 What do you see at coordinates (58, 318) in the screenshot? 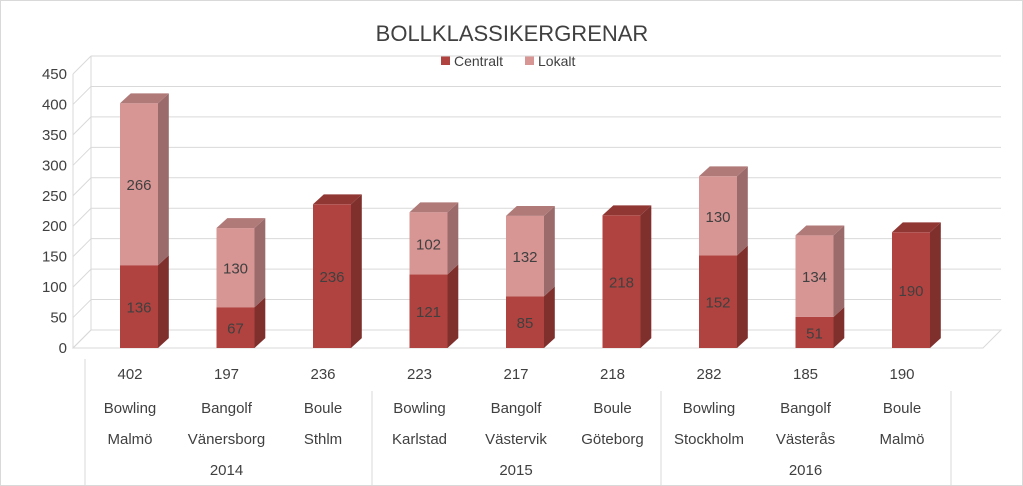
I see `y-tick-label: 50` at bounding box center [58, 318].